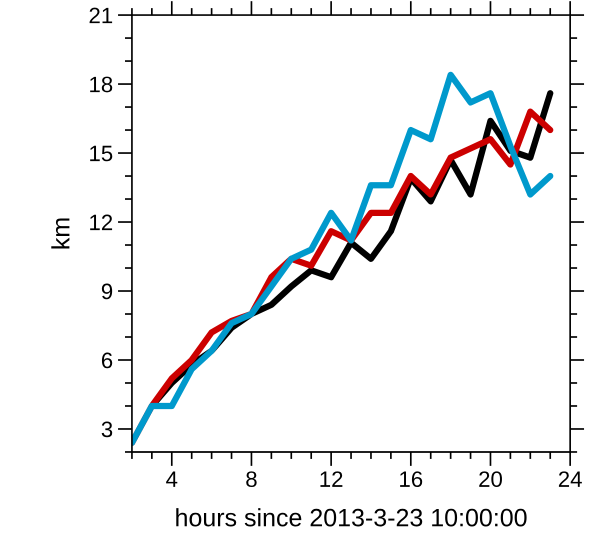 This screenshot has height=558, width=589. What do you see at coordinates (331, 479) in the screenshot?
I see `x-tick-label: 12` at bounding box center [331, 479].